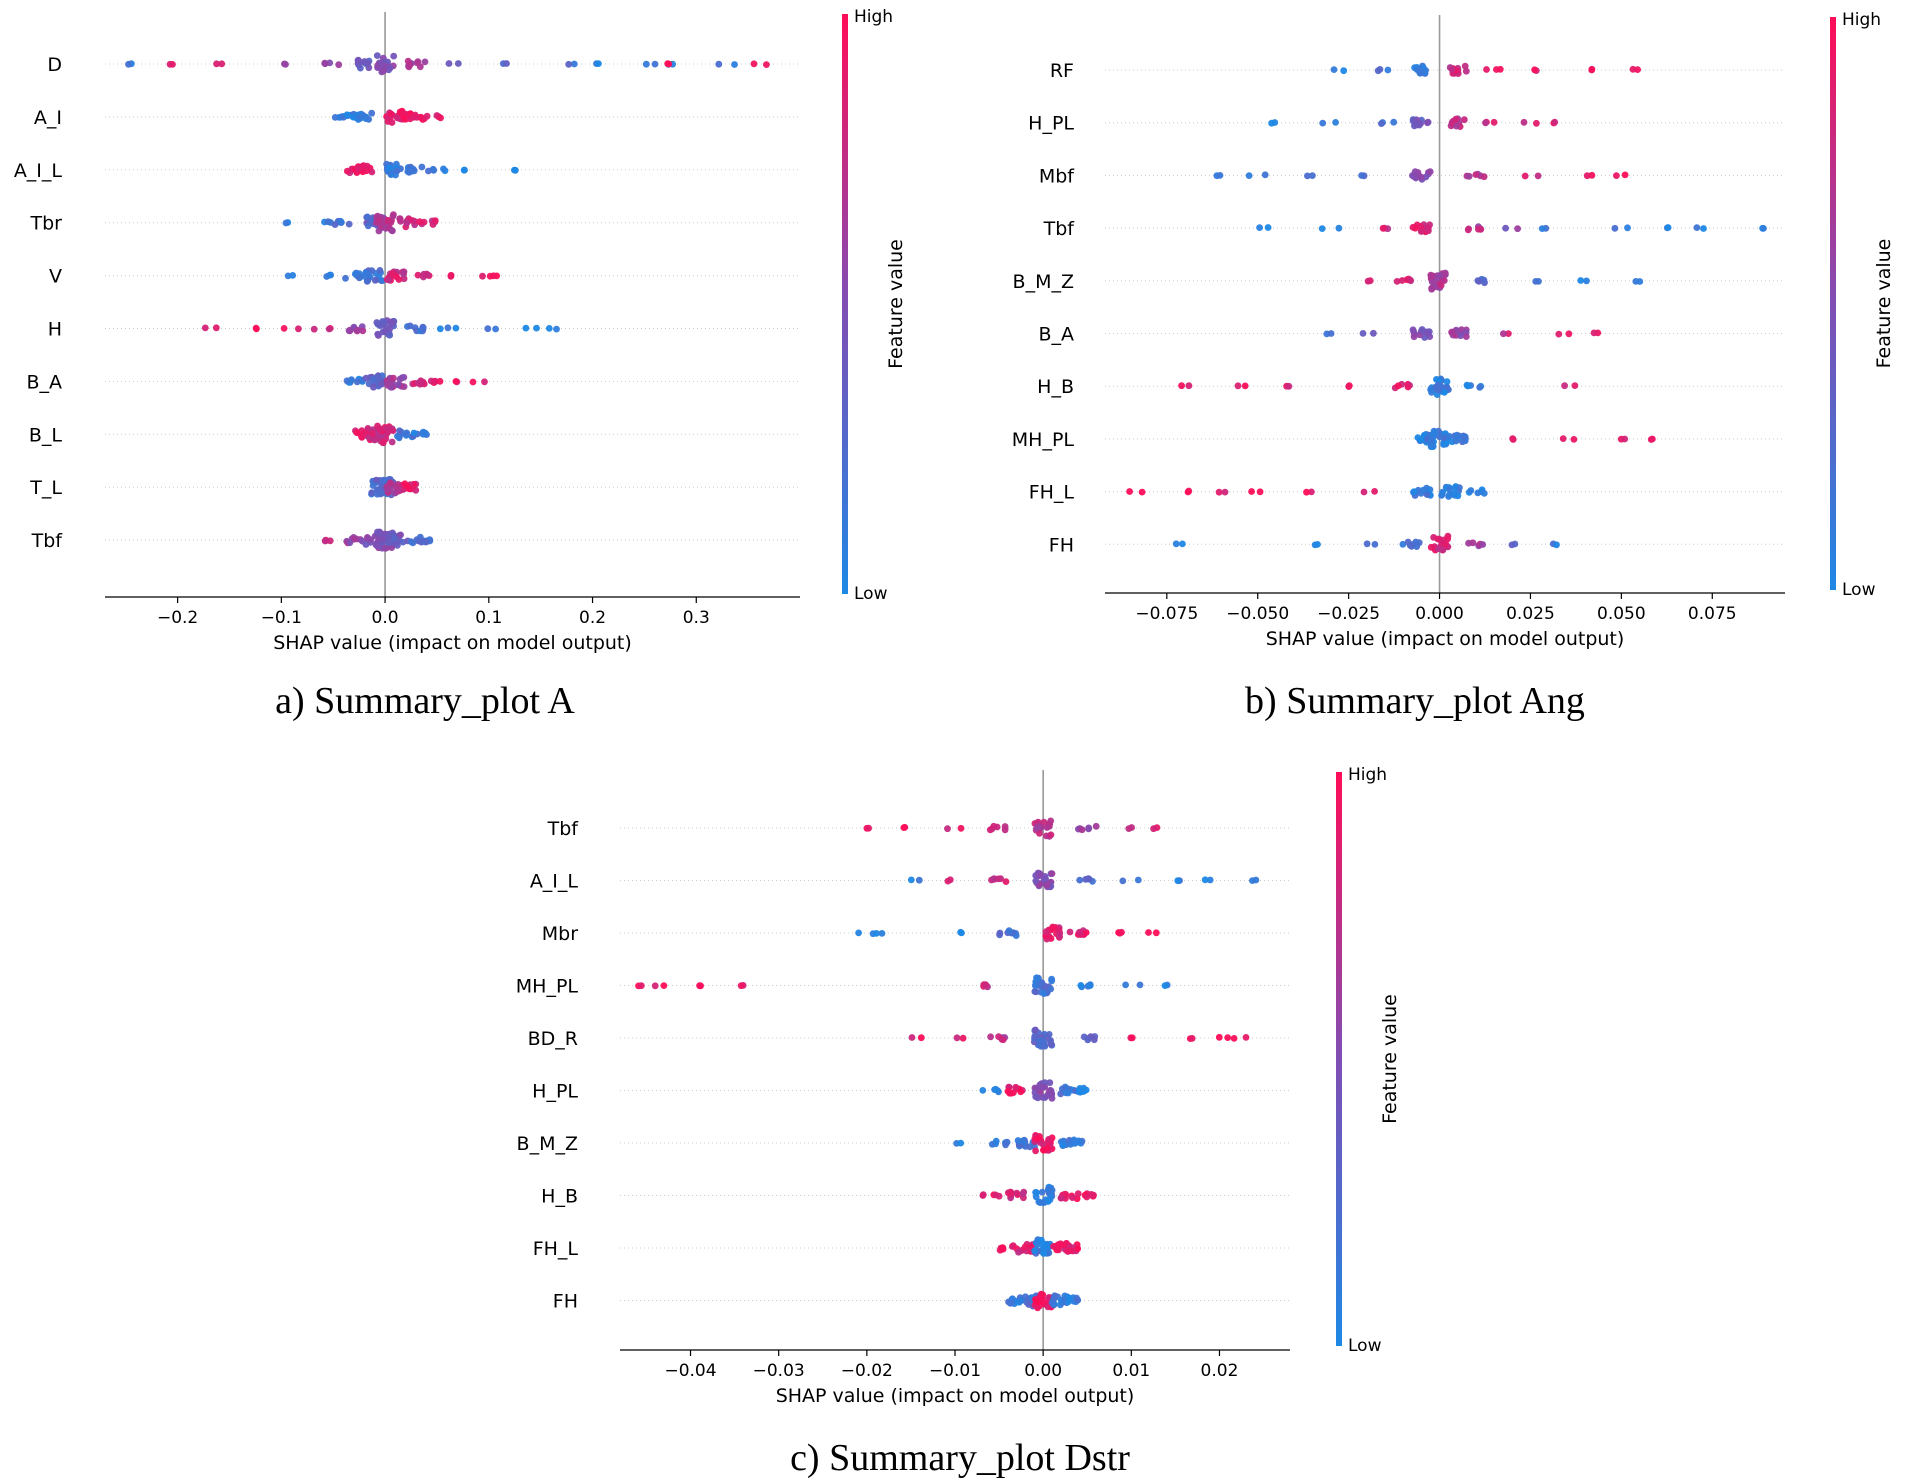 The height and width of the screenshot is (1479, 1905). Describe the element at coordinates (1057, 176) in the screenshot. I see `feature-label: Mbf` at that location.